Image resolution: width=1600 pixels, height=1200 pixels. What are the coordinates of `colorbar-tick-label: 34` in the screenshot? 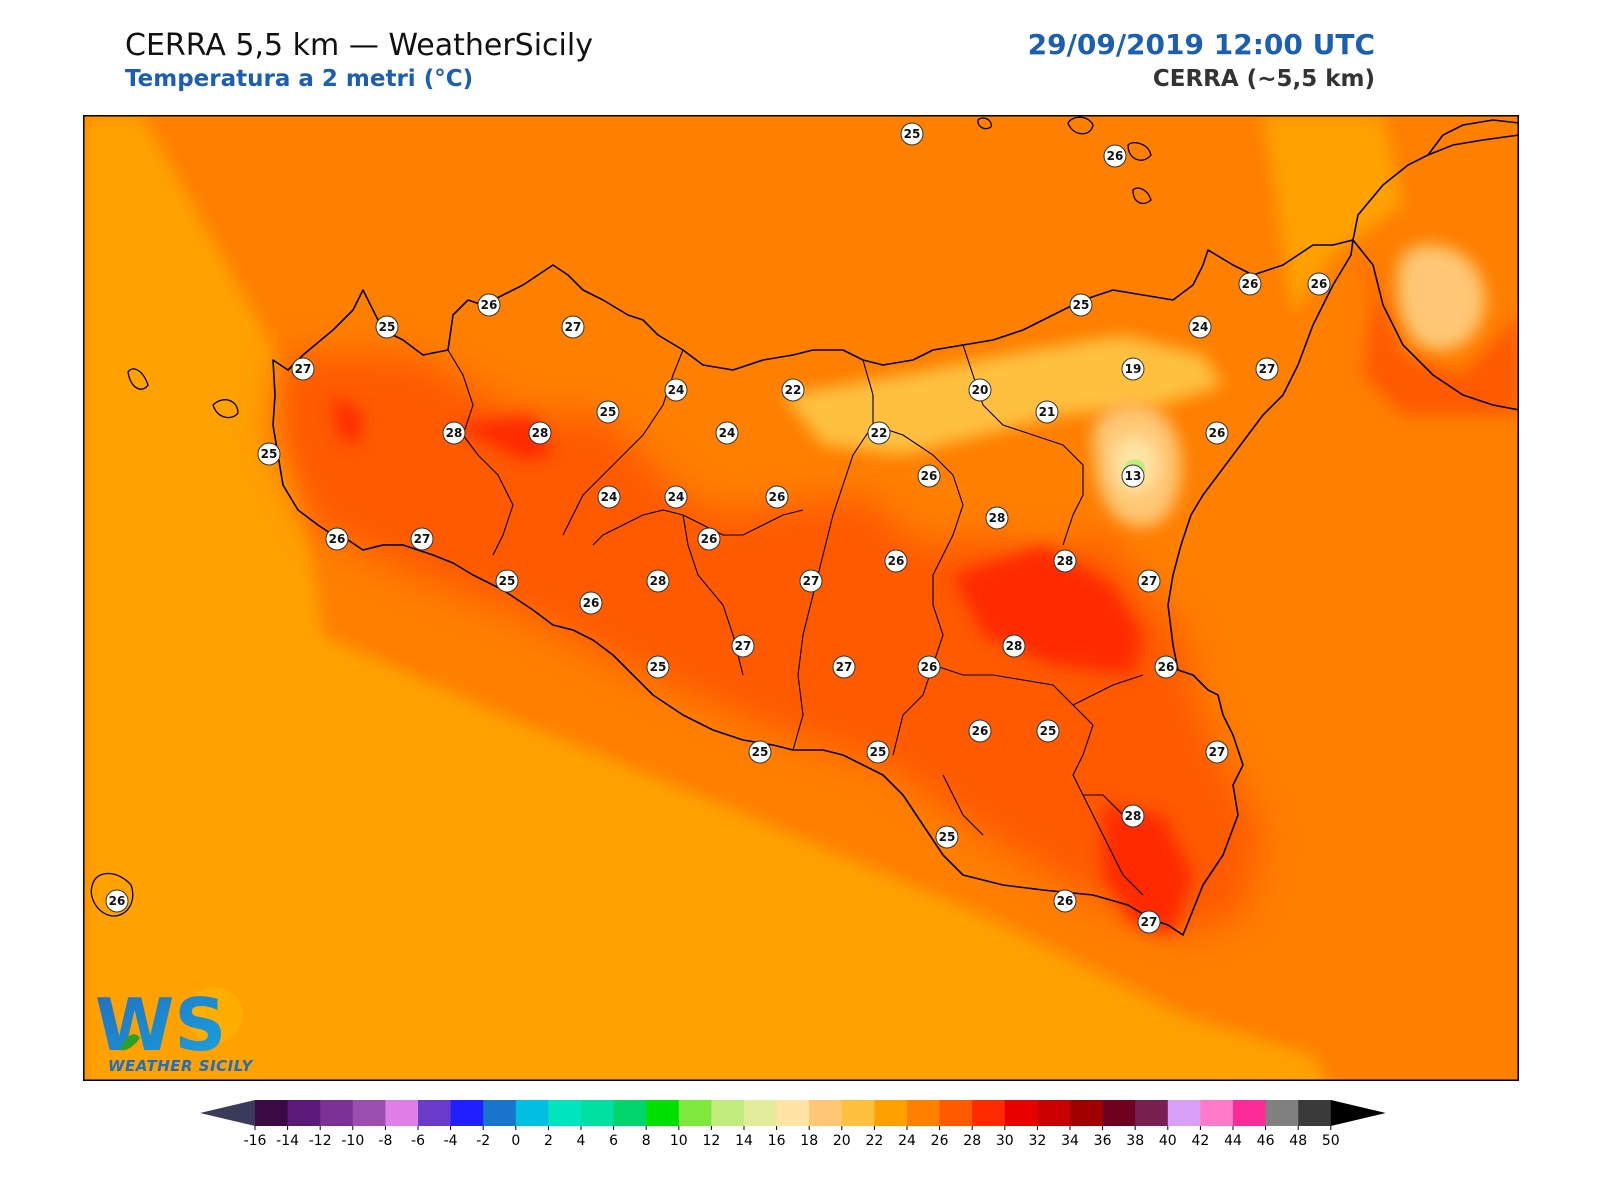 It's located at (1070, 1141).